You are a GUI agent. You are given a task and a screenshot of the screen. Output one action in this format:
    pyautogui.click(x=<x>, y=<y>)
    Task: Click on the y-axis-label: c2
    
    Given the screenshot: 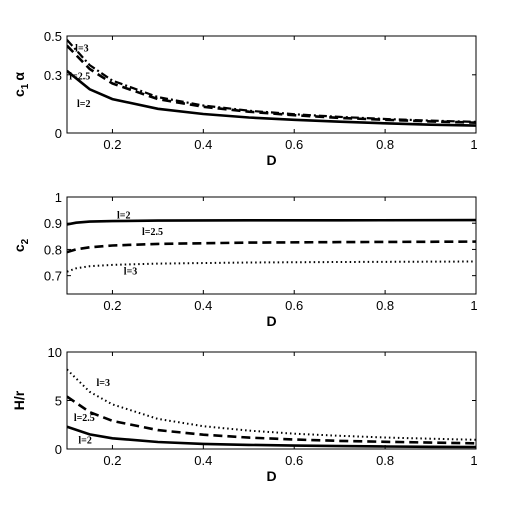 What is the action you would take?
    pyautogui.click(x=21, y=245)
    